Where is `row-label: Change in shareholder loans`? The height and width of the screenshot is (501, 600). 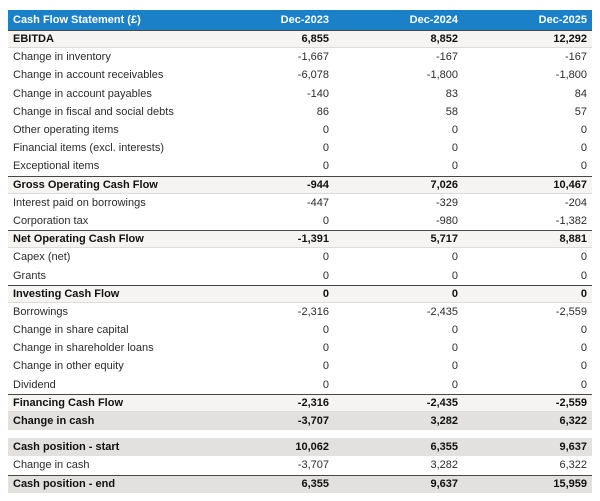 row-label: Change in shareholder loans is located at coordinates (83, 348).